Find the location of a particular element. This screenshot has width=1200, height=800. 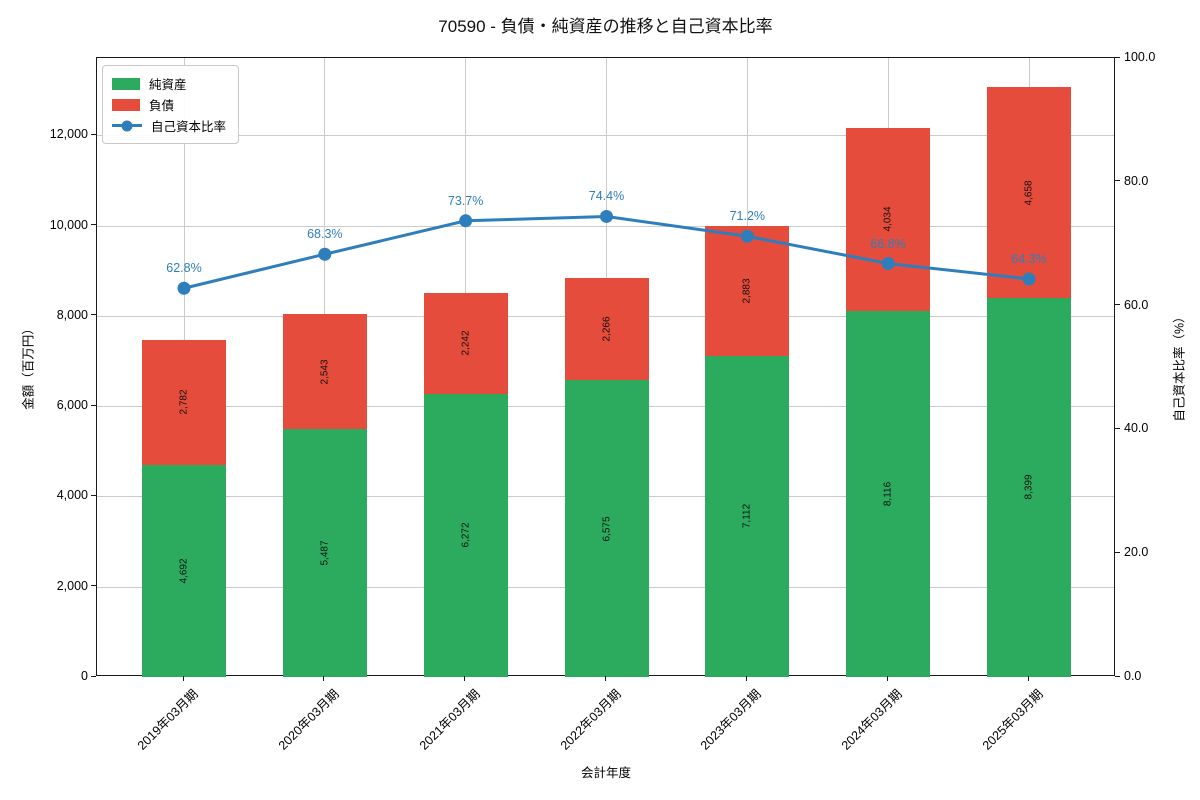

equity-ratio-label: 71.2% is located at coordinates (747, 216).